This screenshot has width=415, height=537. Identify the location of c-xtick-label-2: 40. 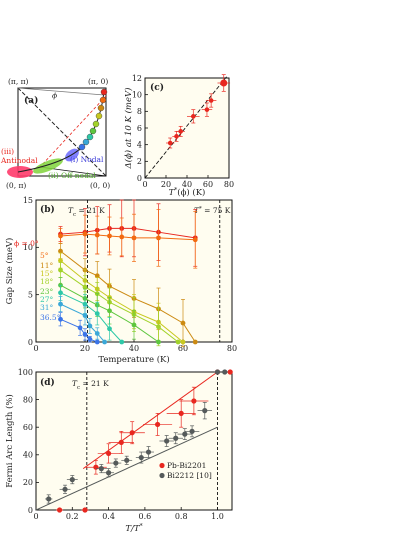
(187, 184).